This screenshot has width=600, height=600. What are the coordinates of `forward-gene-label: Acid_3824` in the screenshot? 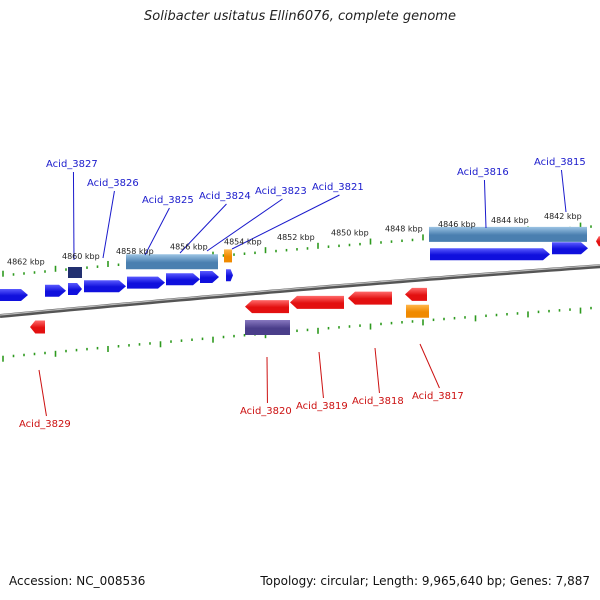 It's located at (225, 196).